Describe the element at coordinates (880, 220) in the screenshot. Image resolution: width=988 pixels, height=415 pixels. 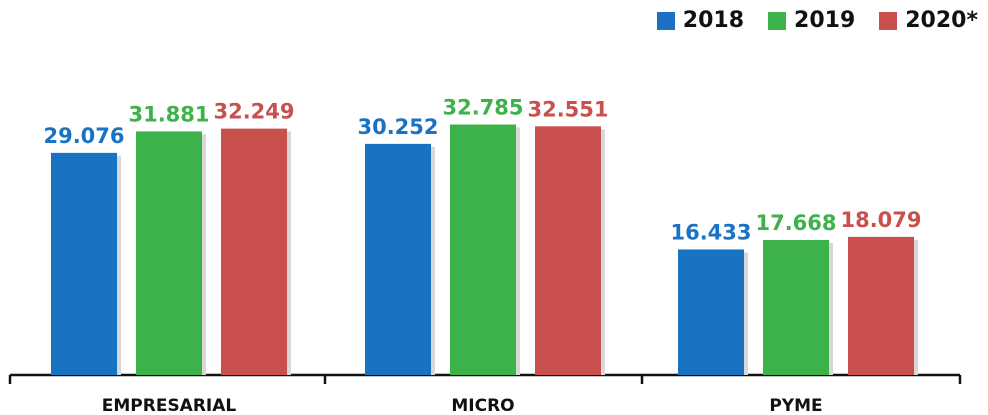
I see `data-label: 18.079` at that location.